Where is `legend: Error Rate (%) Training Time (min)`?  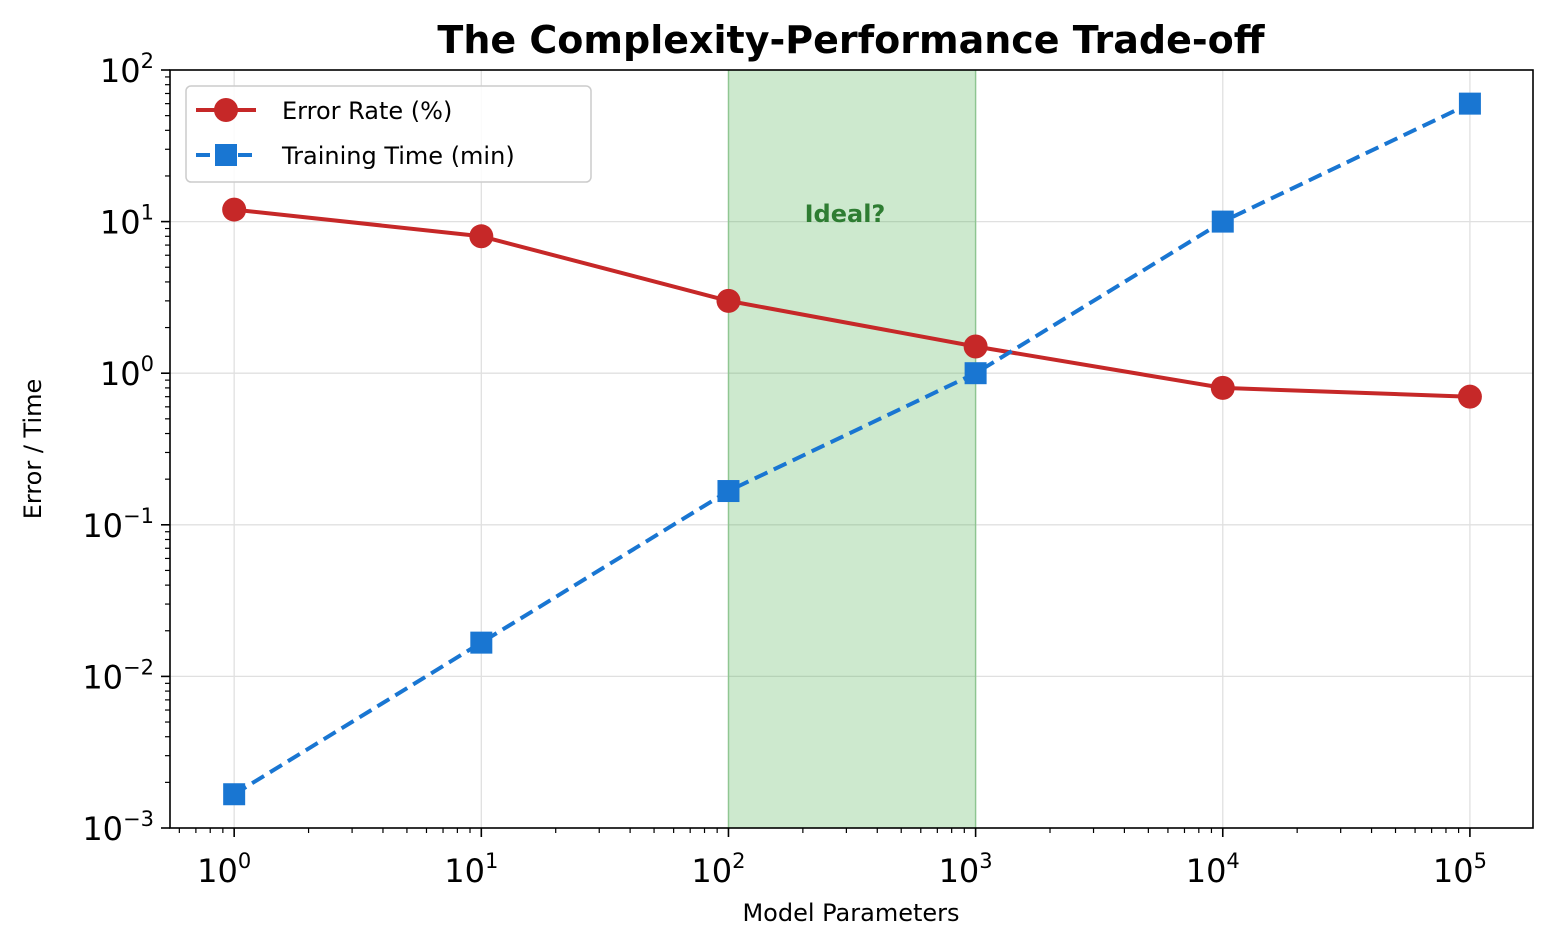
legend: Error Rate (%) Training Time (min) is located at coordinates (388, 134).